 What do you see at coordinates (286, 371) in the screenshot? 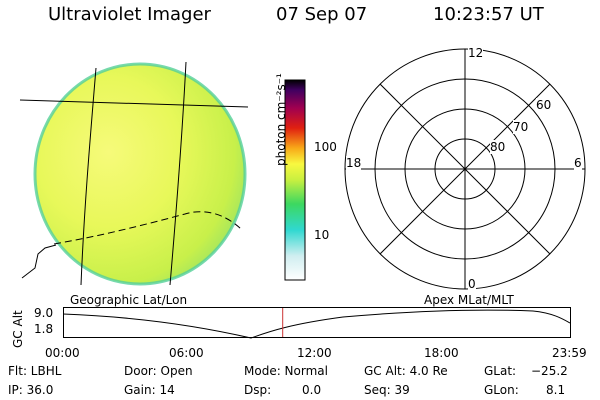
I see `mode-info: Mode: Normal` at bounding box center [286, 371].